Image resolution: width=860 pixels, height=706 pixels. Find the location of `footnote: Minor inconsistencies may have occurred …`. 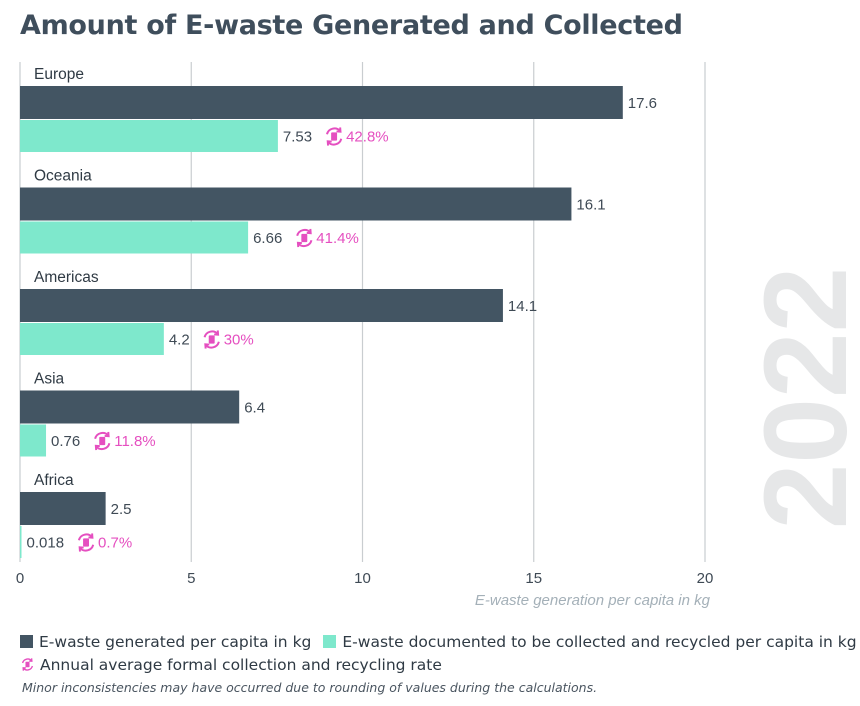

footnote: Minor inconsistencies may have occurred … is located at coordinates (310, 687).